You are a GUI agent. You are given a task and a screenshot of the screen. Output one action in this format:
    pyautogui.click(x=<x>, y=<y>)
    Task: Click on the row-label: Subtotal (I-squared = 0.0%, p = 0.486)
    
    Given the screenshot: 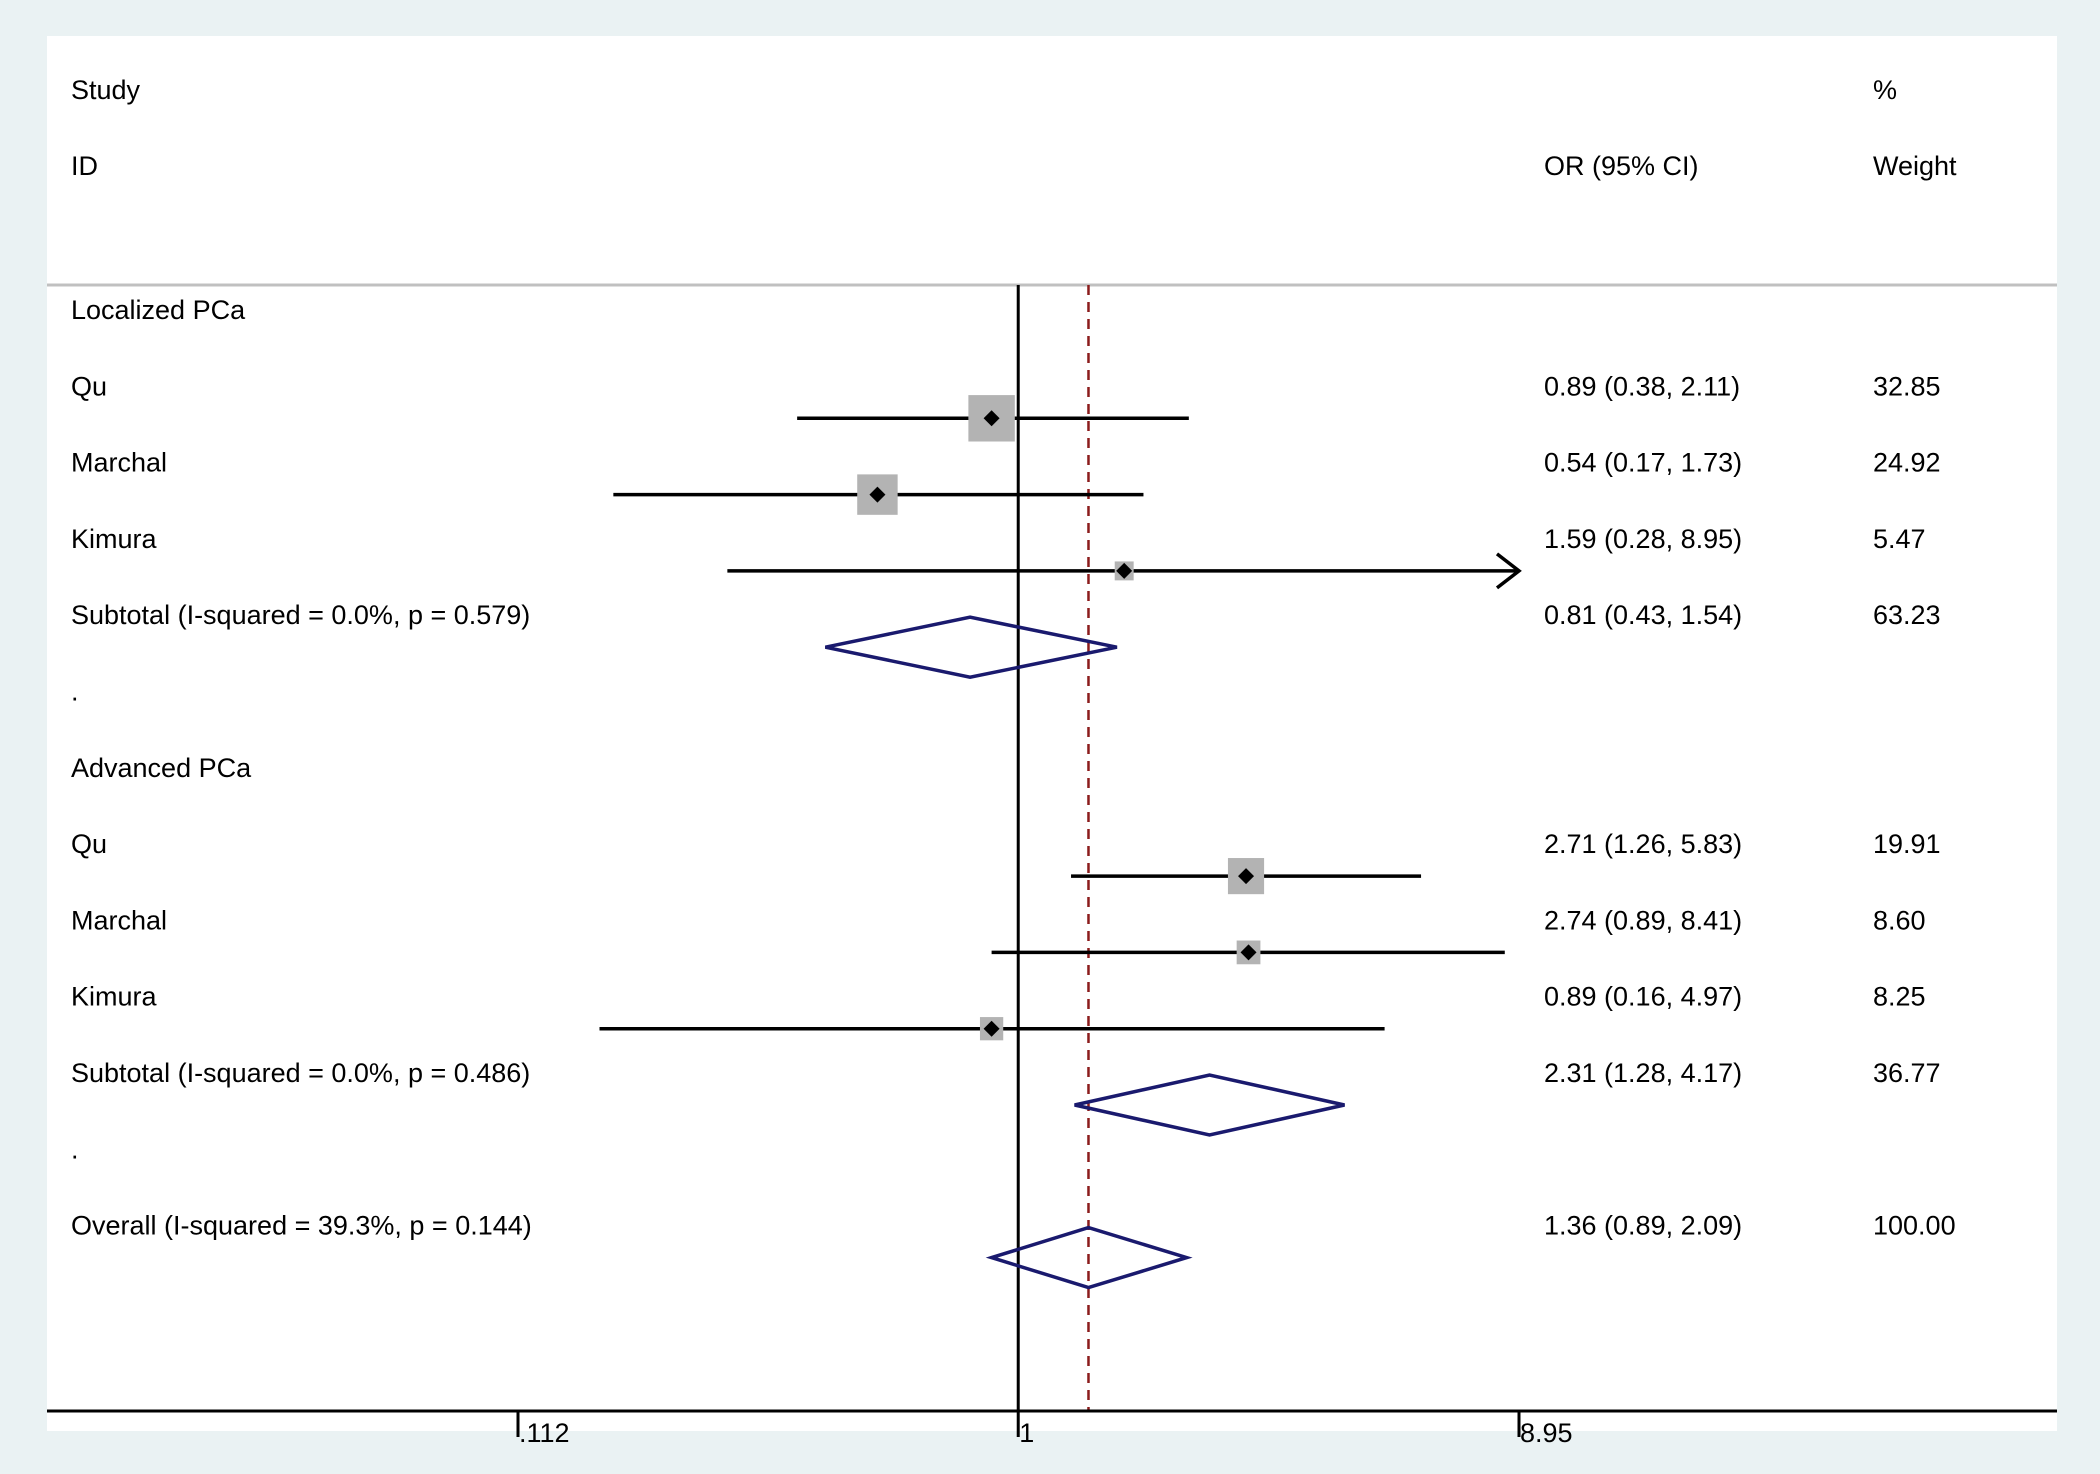 What is the action you would take?
    pyautogui.click(x=300, y=1073)
    